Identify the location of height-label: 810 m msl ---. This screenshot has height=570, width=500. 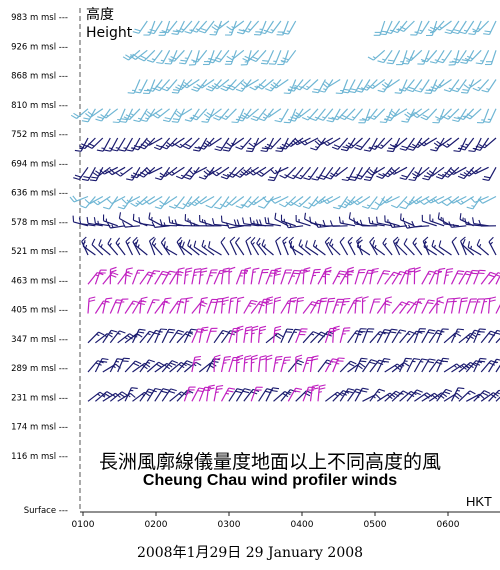
(39, 106).